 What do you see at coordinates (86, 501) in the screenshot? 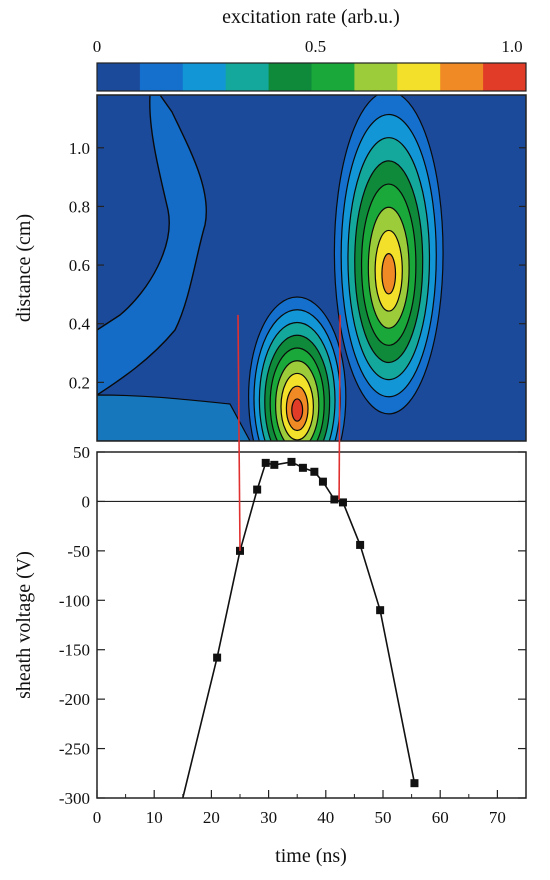
I see `y-tick-label: 0` at bounding box center [86, 501].